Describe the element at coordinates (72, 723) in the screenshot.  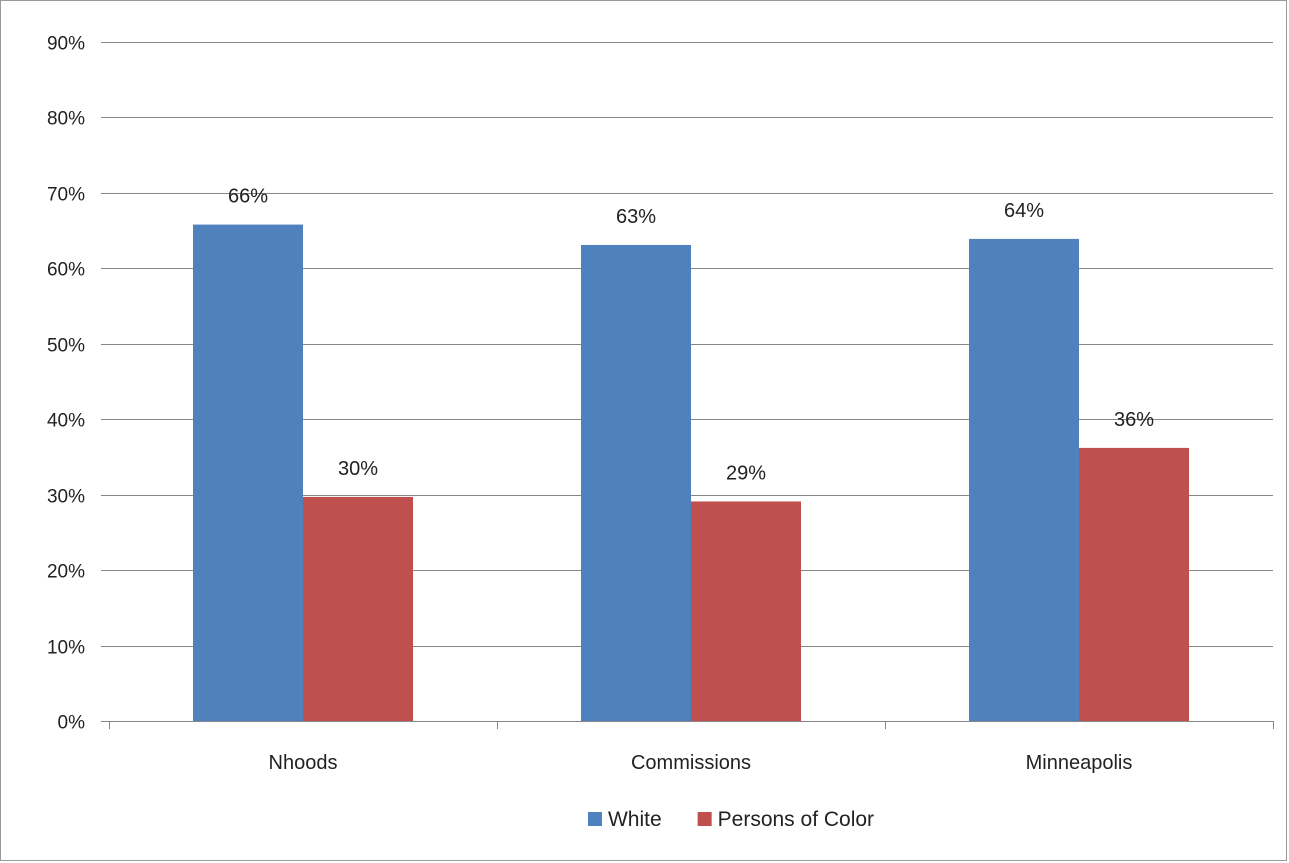
I see `y-tick-label: 0%` at that location.